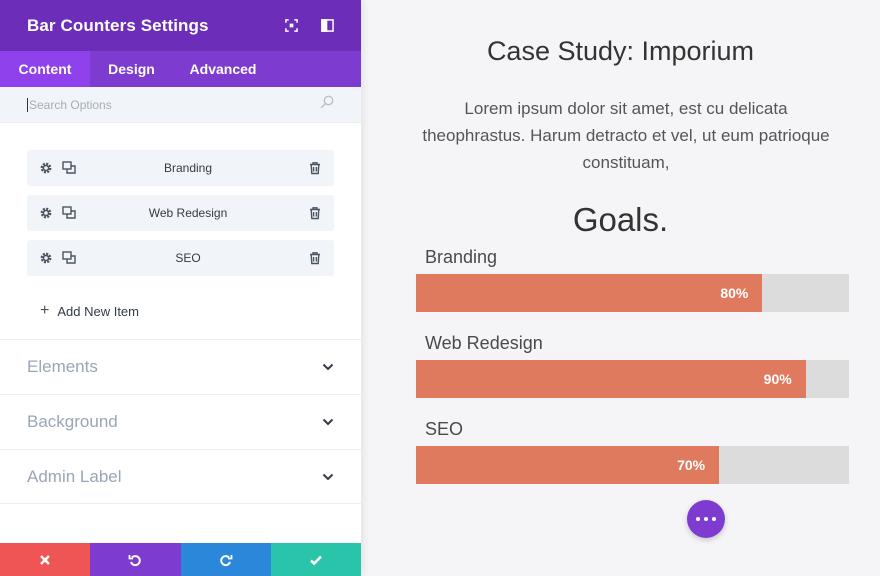 The height and width of the screenshot is (576, 880). I want to click on list-item: Branding, so click(180, 168).